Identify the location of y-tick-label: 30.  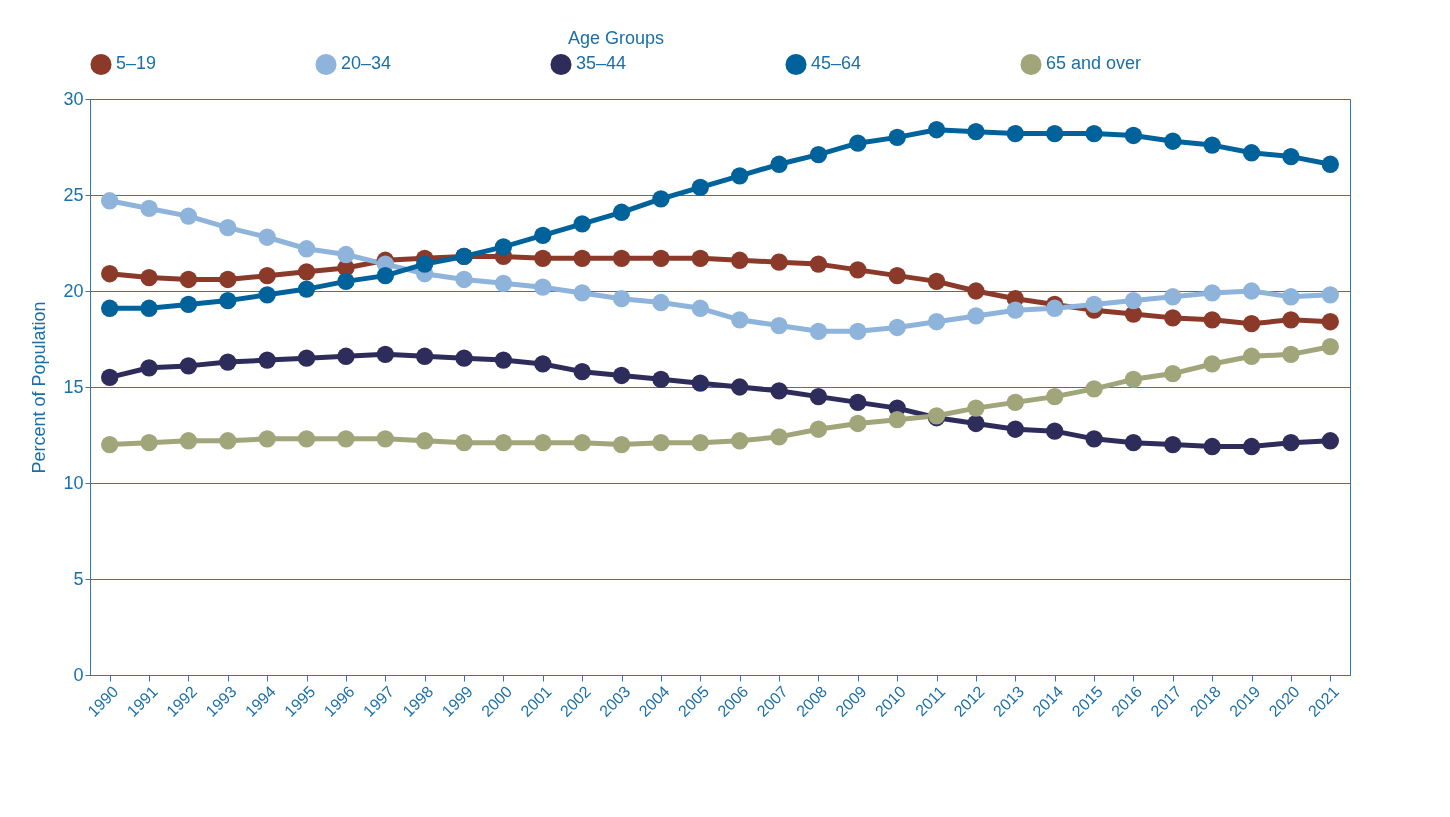
(73, 98).